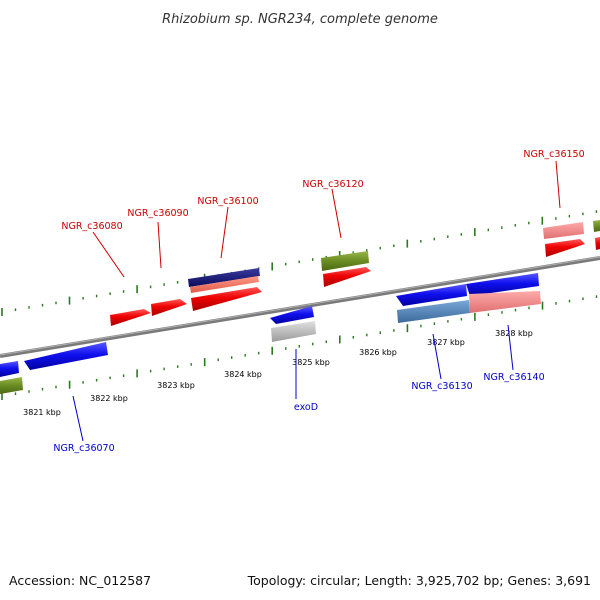 The height and width of the screenshot is (600, 600). Describe the element at coordinates (78, 418) in the screenshot. I see `leader-NGR_c36070` at that location.